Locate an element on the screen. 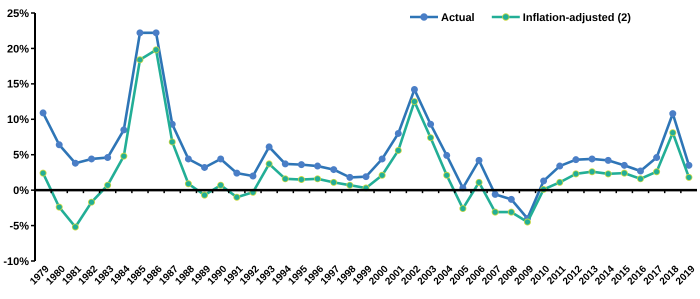  y-tick-label: -10% is located at coordinates (16, 262).